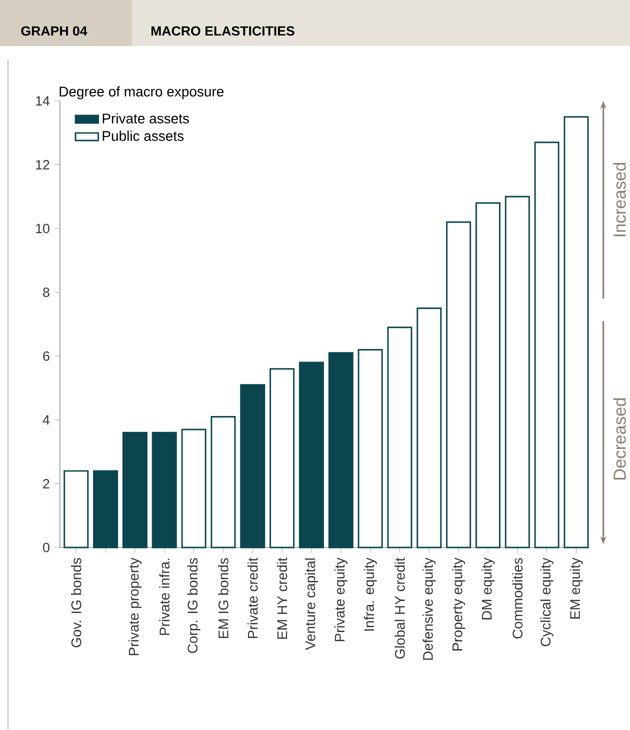 The width and height of the screenshot is (630, 730). What do you see at coordinates (341, 600) in the screenshot?
I see `x-tick-label: Private equity` at bounding box center [341, 600].